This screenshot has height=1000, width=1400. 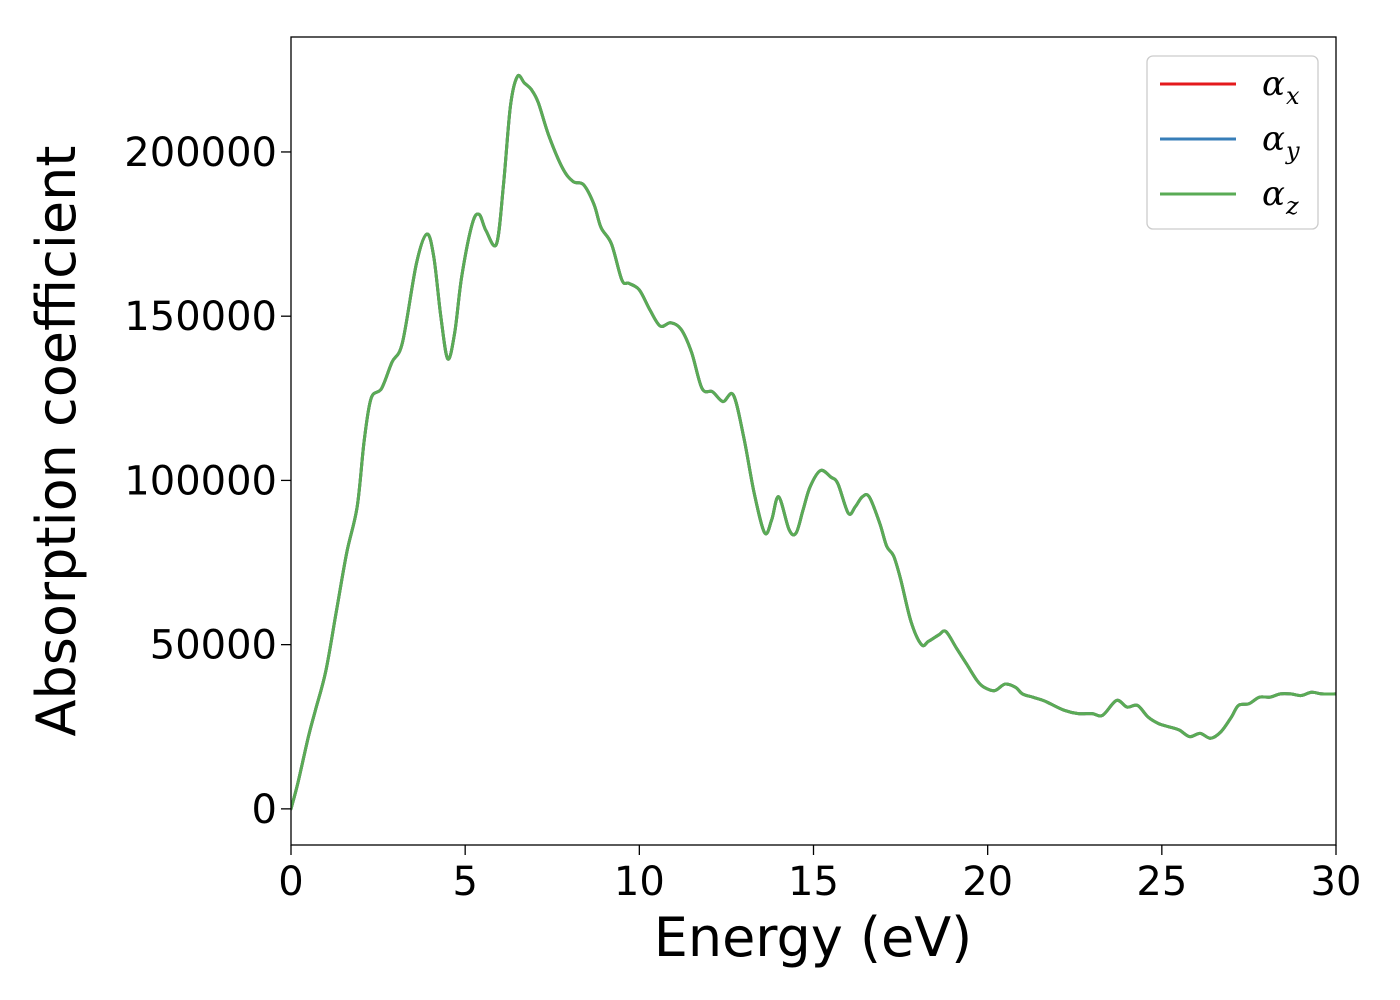 What do you see at coordinates (1281, 87) in the screenshot?
I see `legend-label: αx` at bounding box center [1281, 87].